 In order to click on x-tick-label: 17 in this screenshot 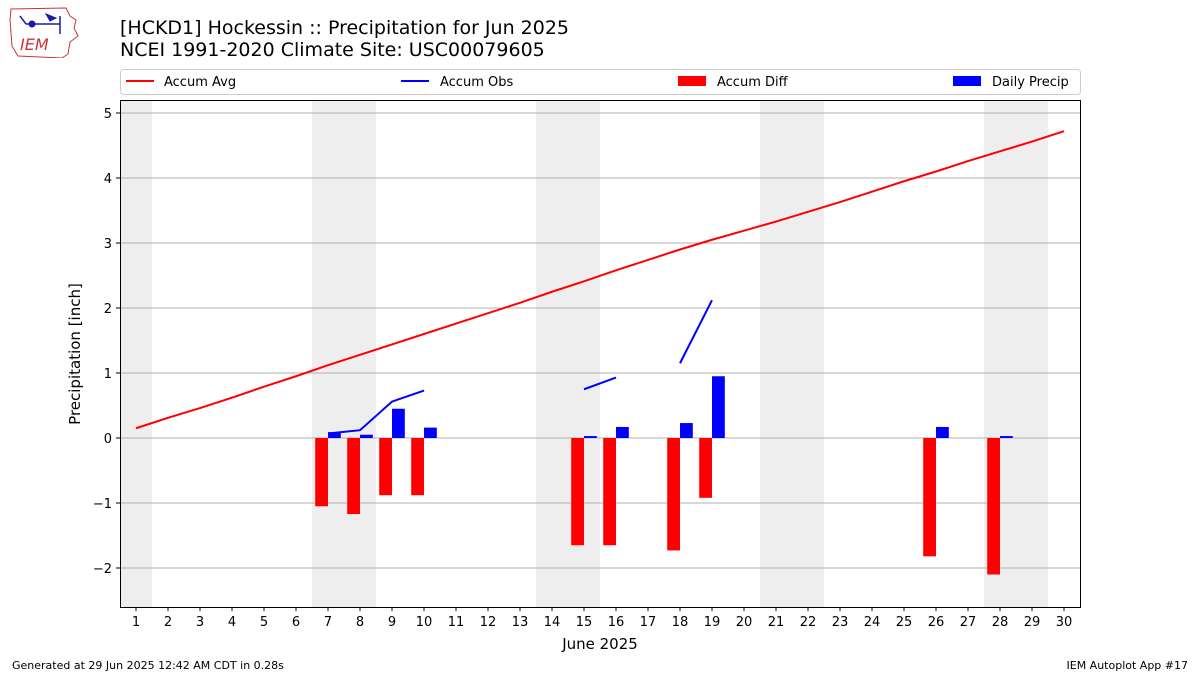, I will do `click(648, 622)`.